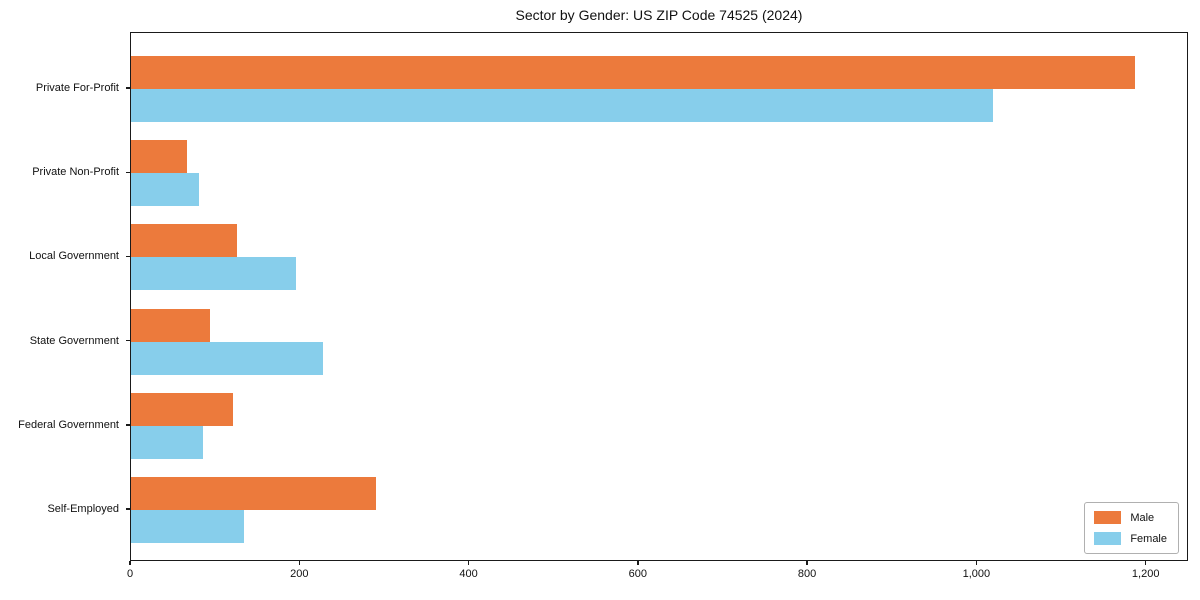 The height and width of the screenshot is (600, 1200). I want to click on y-tick-label: Private For-Profit, so click(77, 88).